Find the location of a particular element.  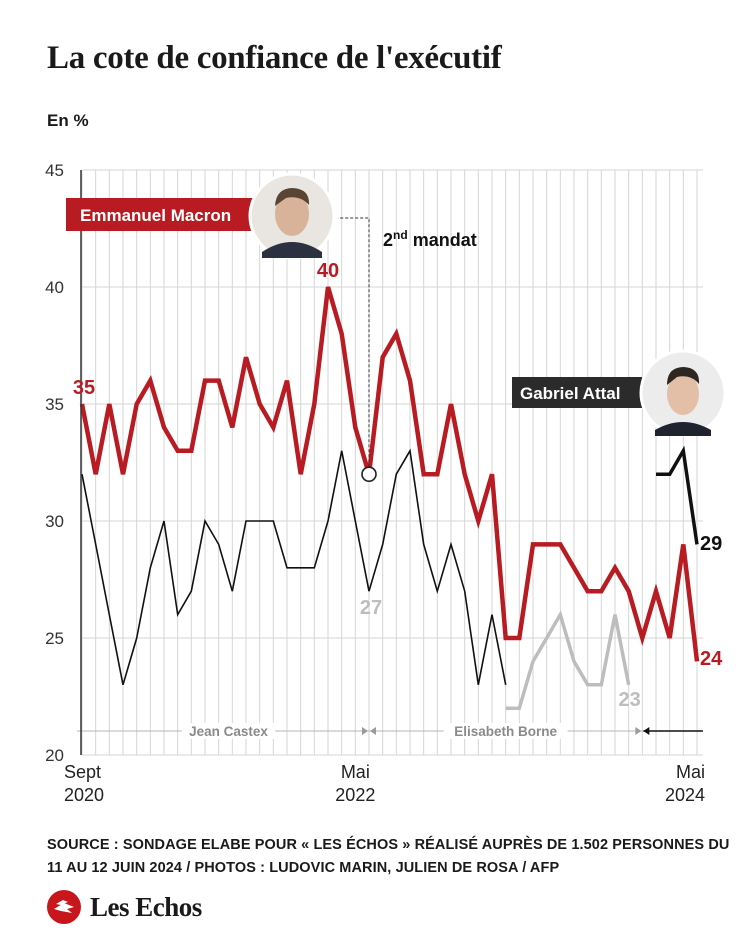

x-tick-year: 2024 is located at coordinates (685, 795).